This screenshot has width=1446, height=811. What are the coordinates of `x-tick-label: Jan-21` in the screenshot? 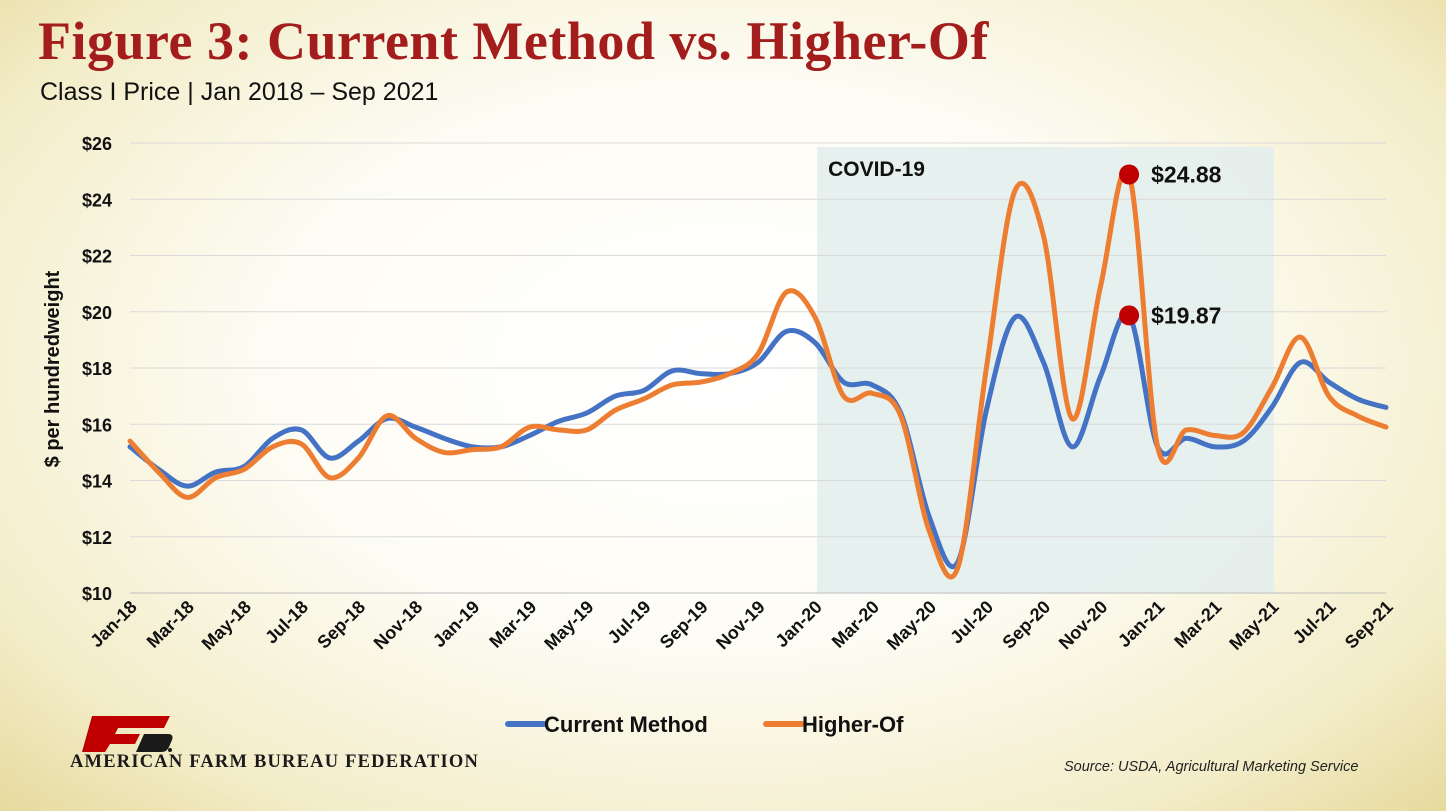 It's located at (1141, 624).